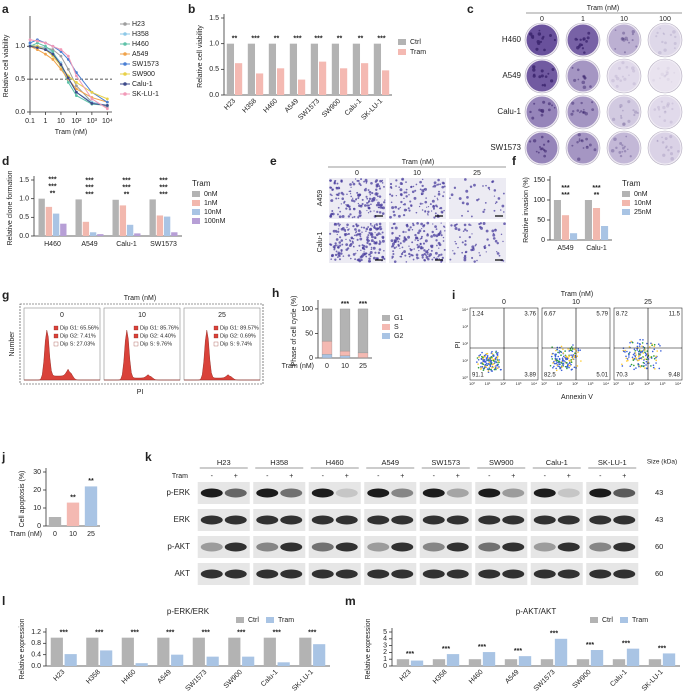 Image resolution: width=685 pixels, height=700 pixels. I want to click on y-tick-label: 10⁴, so click(465, 309).